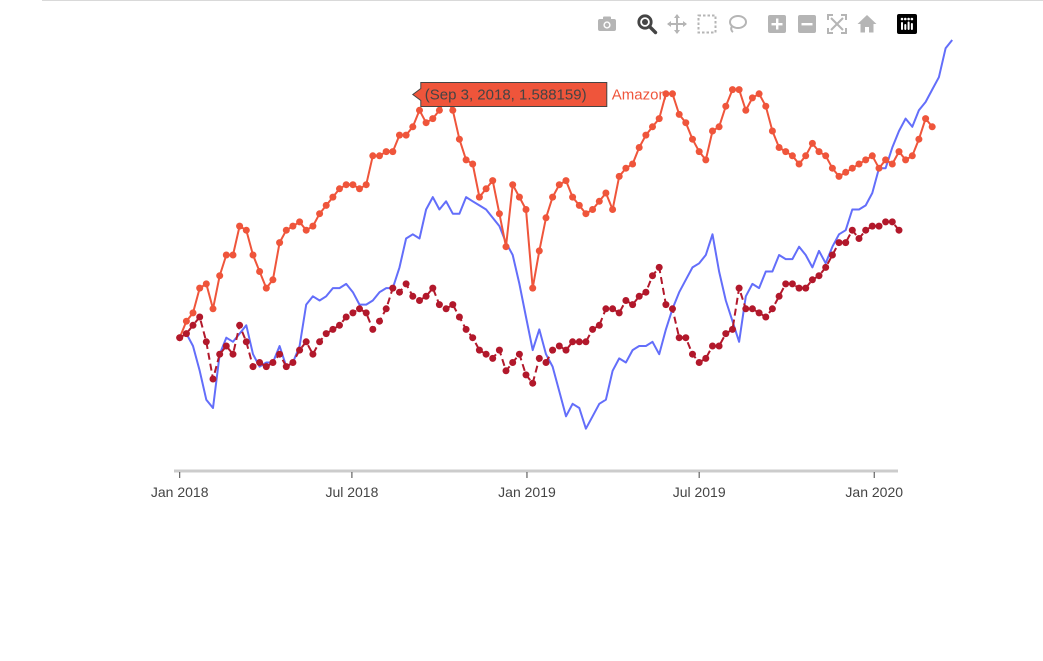 The width and height of the screenshot is (1043, 661). I want to click on download-plot-button, so click(607, 24).